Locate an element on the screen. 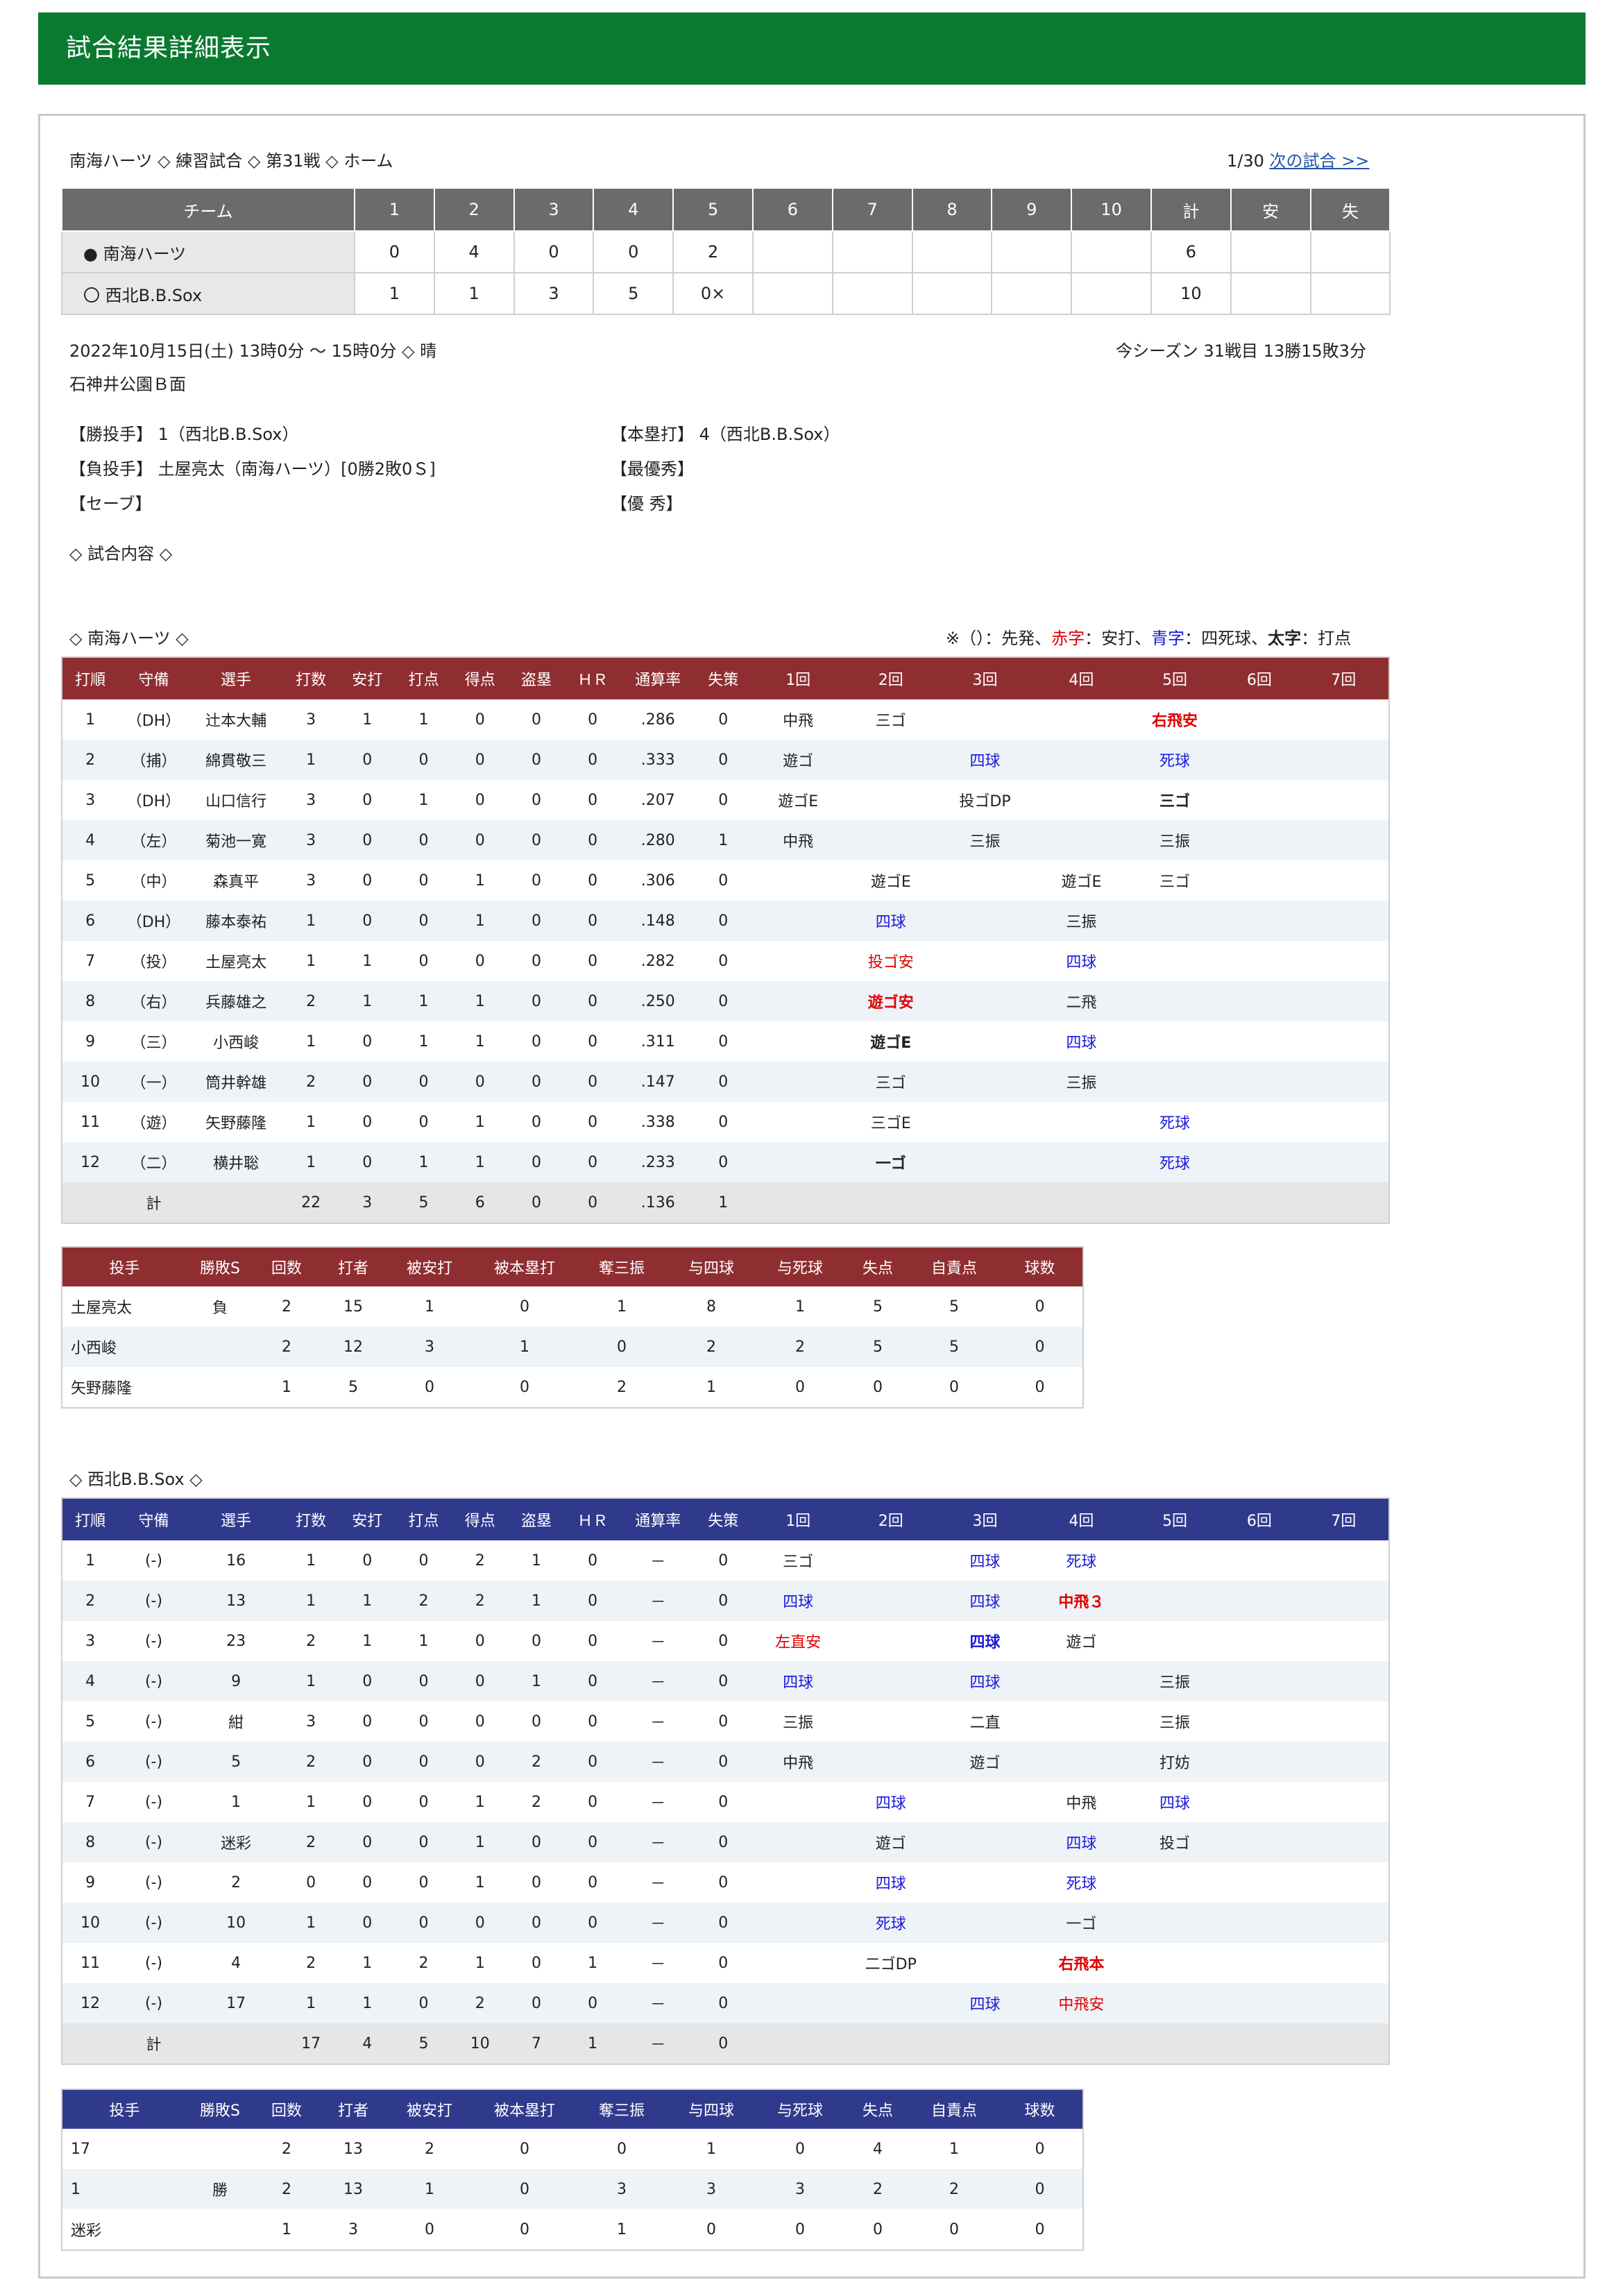  pitching-header-cell: 被本塁打 is located at coordinates (525, 1266).